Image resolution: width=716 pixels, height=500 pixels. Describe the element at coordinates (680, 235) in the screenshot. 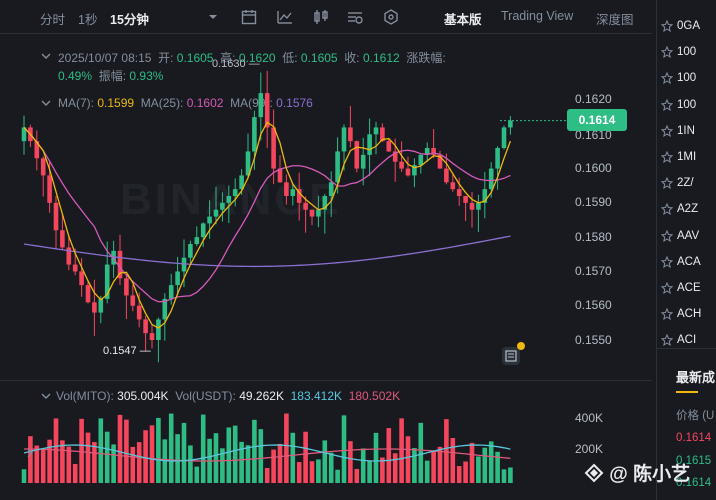

I see `market-pair-row: AAV` at that location.